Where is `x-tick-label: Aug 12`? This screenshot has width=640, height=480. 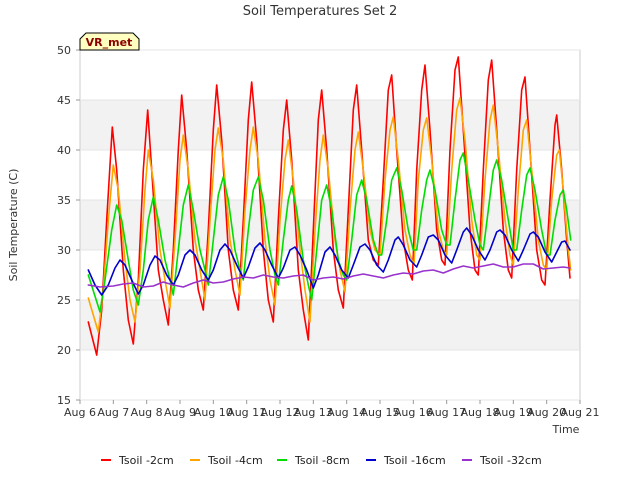 x-tick-label: Aug 12 is located at coordinates (280, 412).